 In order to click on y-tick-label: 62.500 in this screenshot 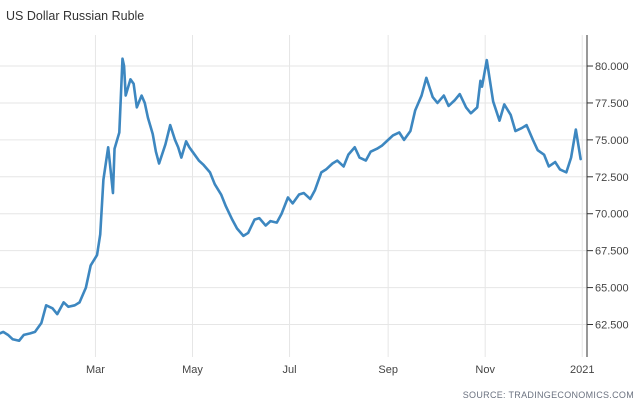, I will do `click(612, 326)`.